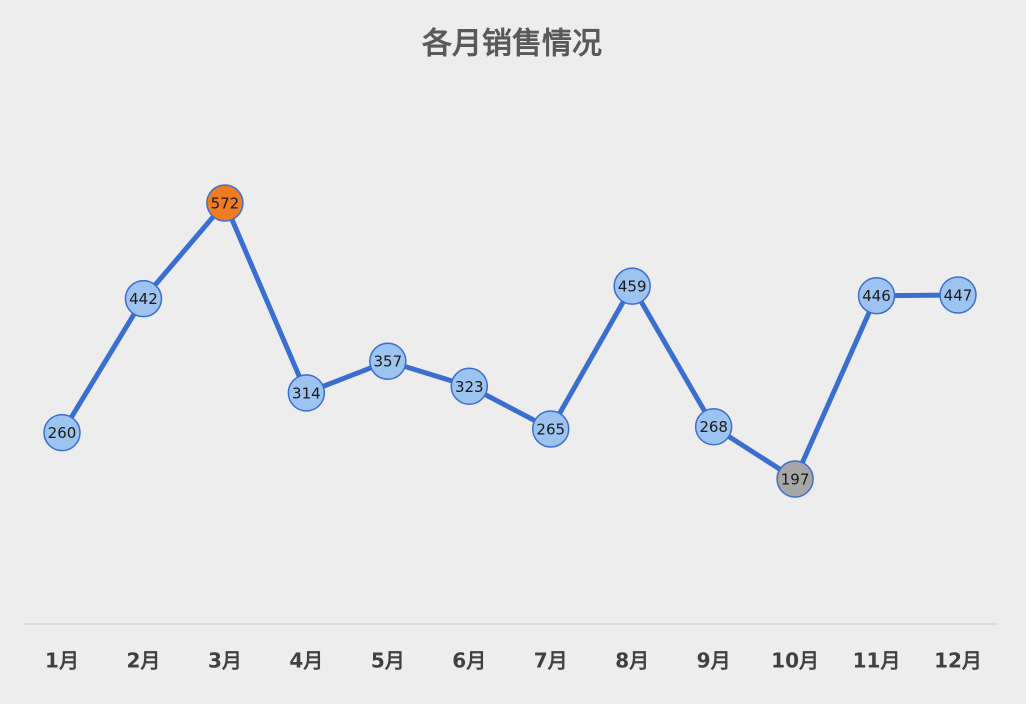 Image resolution: width=1026 pixels, height=704 pixels. I want to click on data-label: 446, so click(876, 296).